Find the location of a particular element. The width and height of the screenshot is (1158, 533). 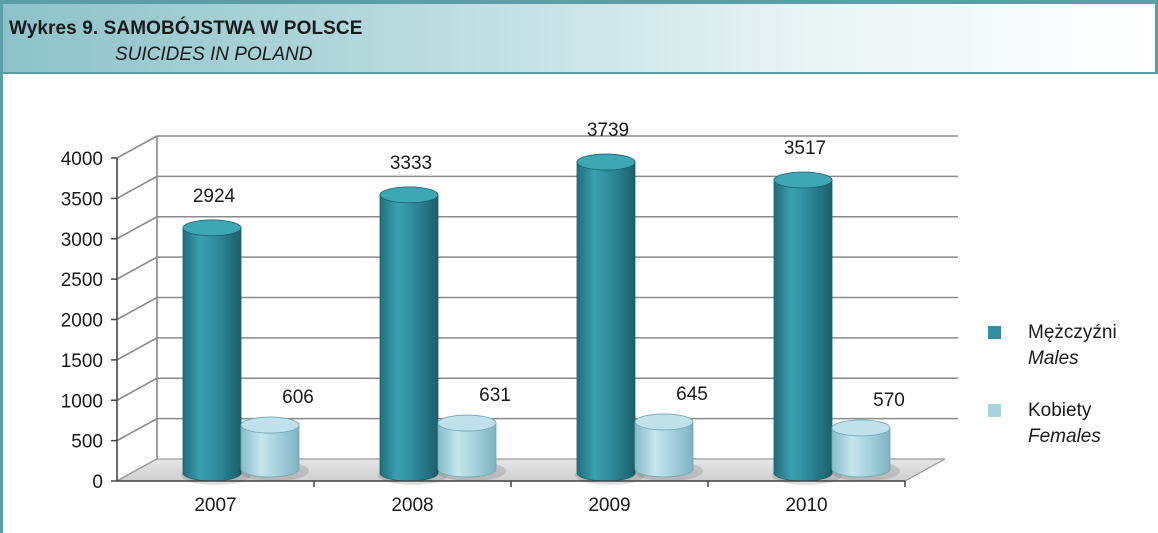

bar-females-2007 is located at coordinates (274, 448).